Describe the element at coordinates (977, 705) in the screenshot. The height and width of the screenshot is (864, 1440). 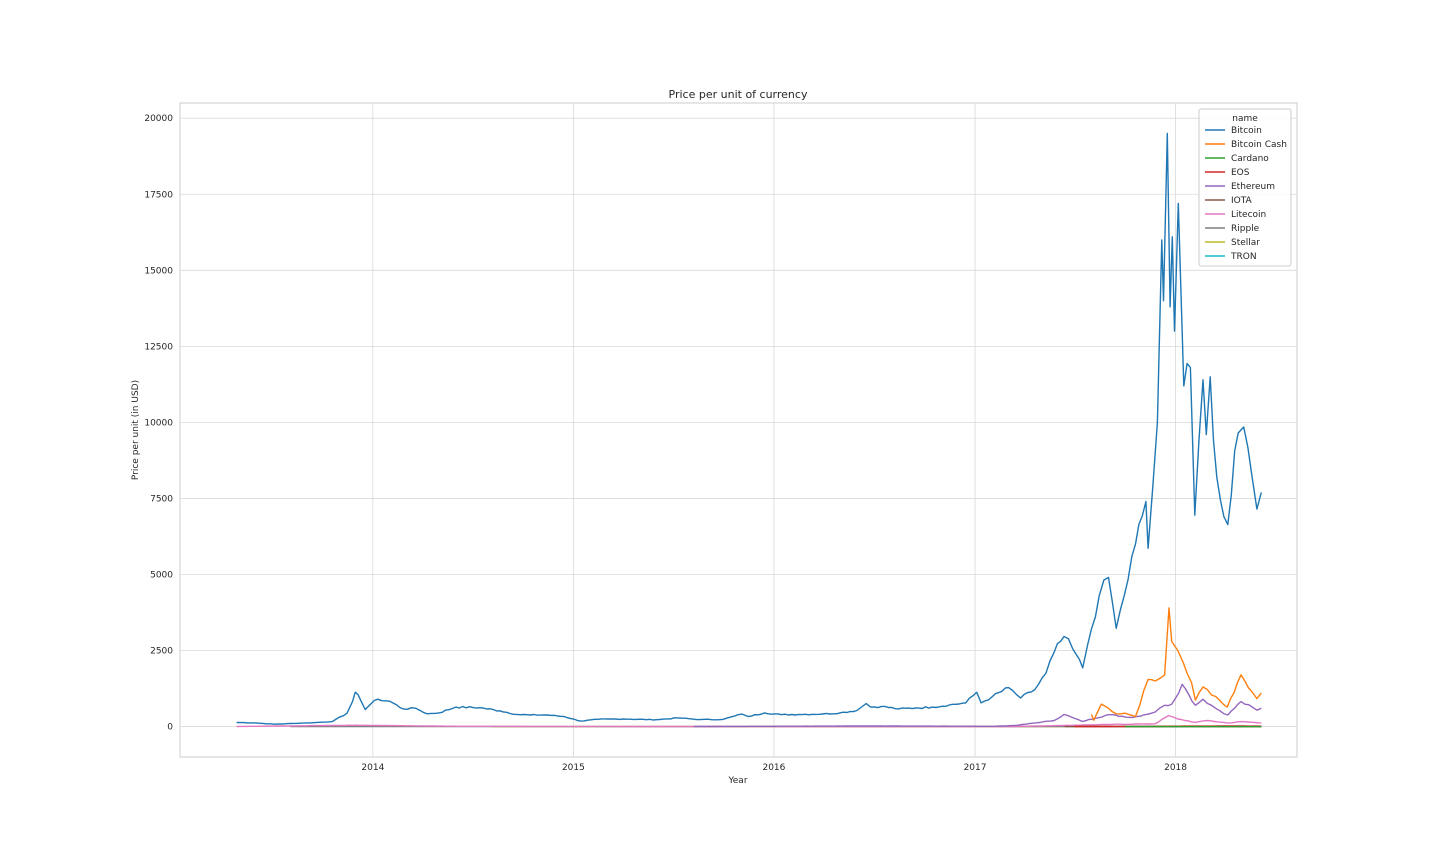
I see `series-line-ethereum` at that location.